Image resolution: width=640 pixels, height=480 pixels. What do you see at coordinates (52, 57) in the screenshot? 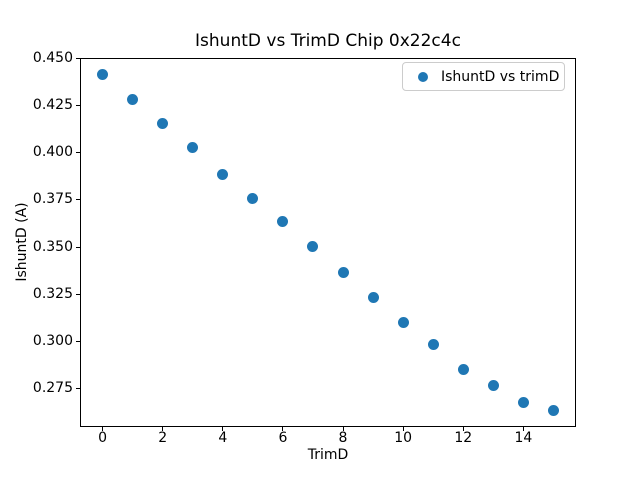
I see `y-tick-label: 0.450` at bounding box center [52, 57].